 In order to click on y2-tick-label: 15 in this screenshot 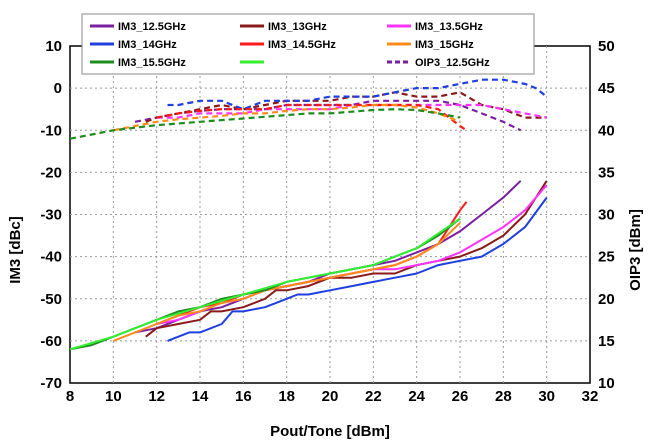, I will do `click(606, 341)`.